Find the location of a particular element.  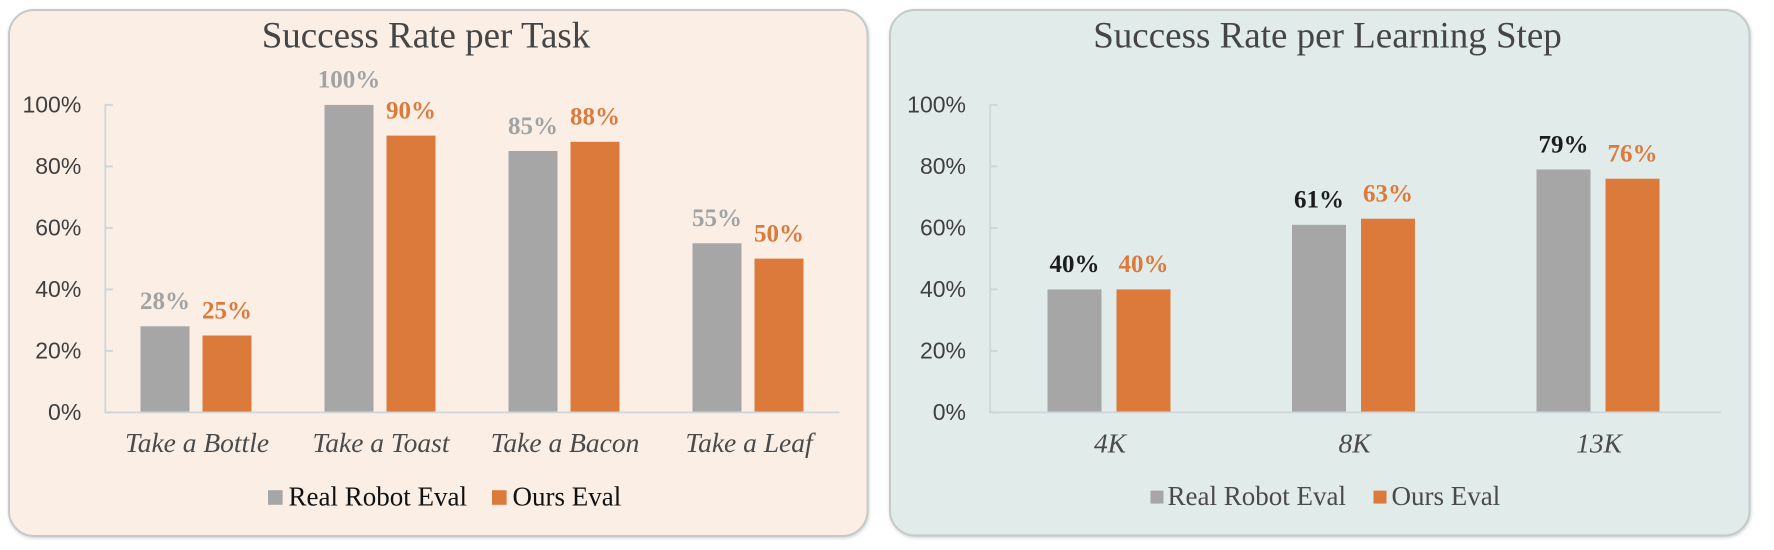

svg-text: 63% is located at coordinates (1388, 194).